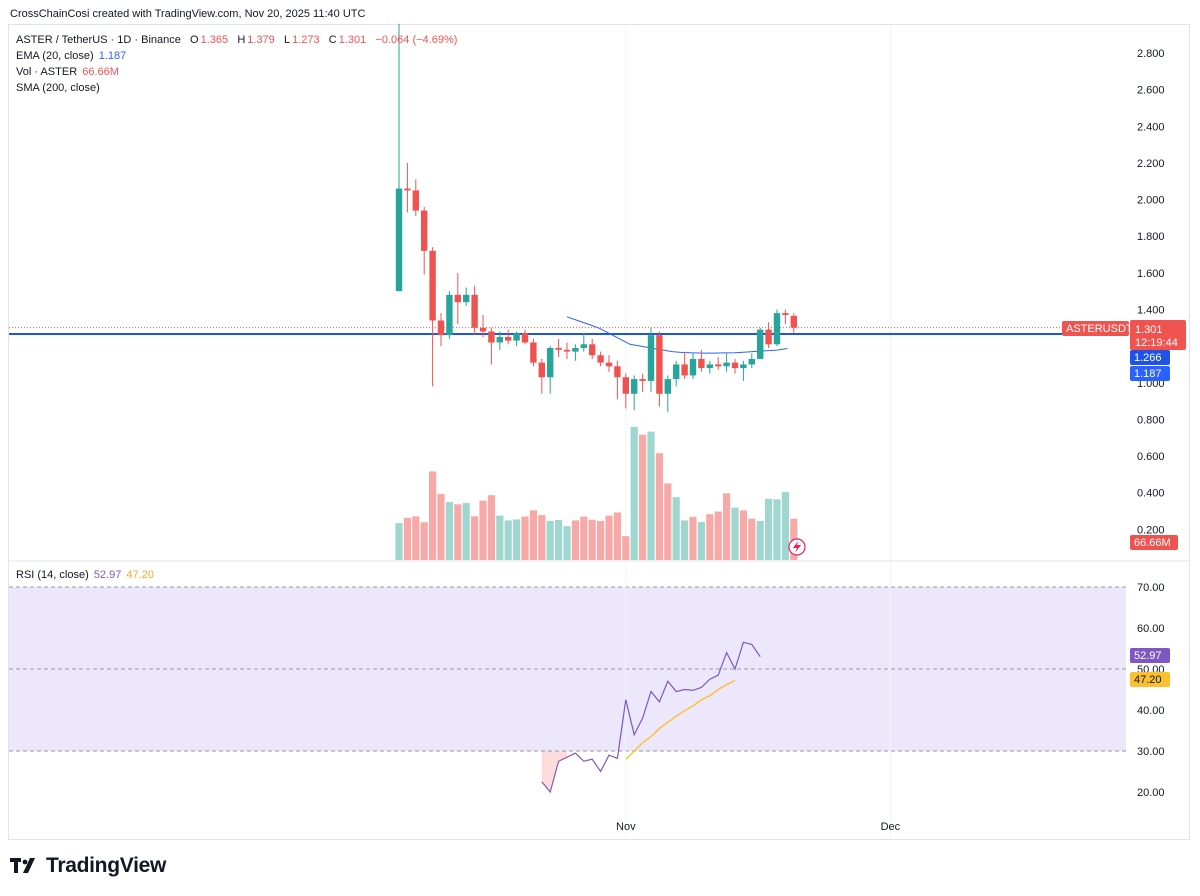  I want to click on price-tick-1.400: 1.400, so click(1151, 310).